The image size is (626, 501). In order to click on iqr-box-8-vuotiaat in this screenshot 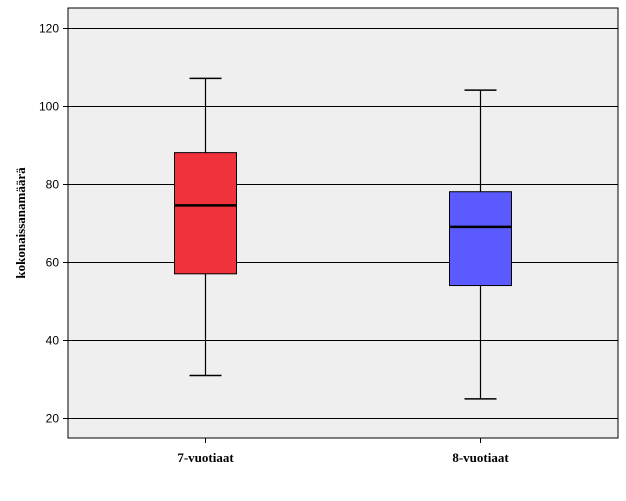, I will do `click(480, 239)`.